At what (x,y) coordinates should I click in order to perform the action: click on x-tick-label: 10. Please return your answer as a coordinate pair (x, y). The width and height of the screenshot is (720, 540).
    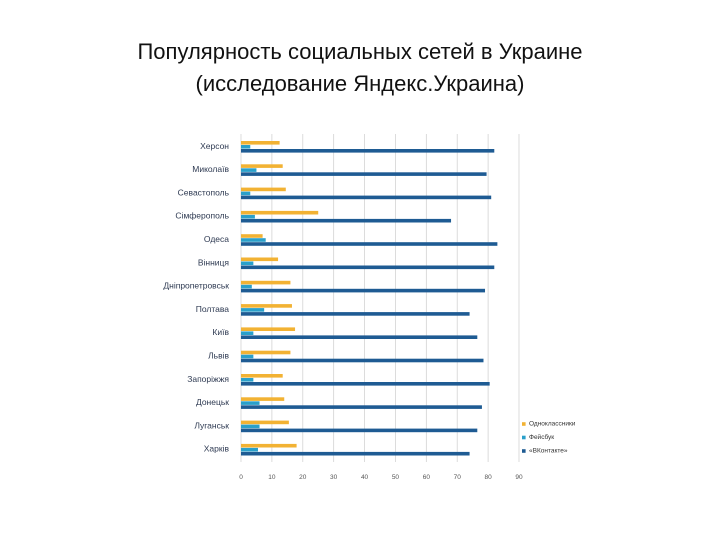
    Looking at the image, I should click on (272, 477).